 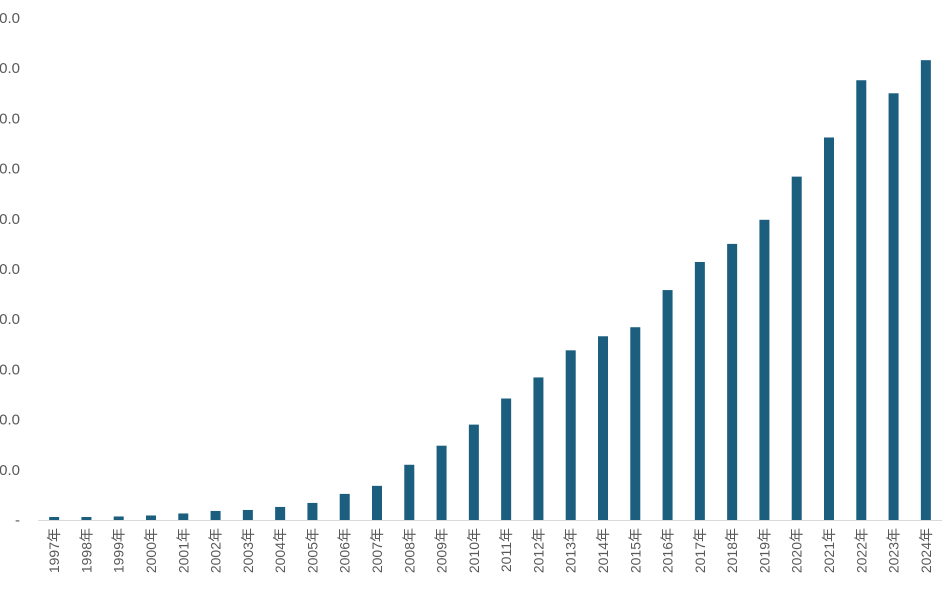 I want to click on x-tick-label: 1997年, so click(x=54, y=550).